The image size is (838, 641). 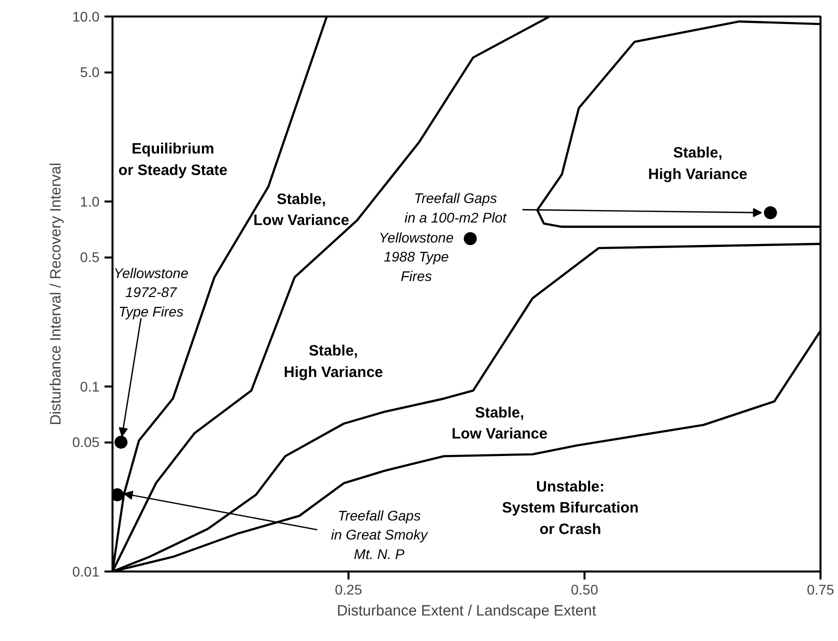 What do you see at coordinates (86, 16) in the screenshot?
I see `y-tick-label: 10.0` at bounding box center [86, 16].